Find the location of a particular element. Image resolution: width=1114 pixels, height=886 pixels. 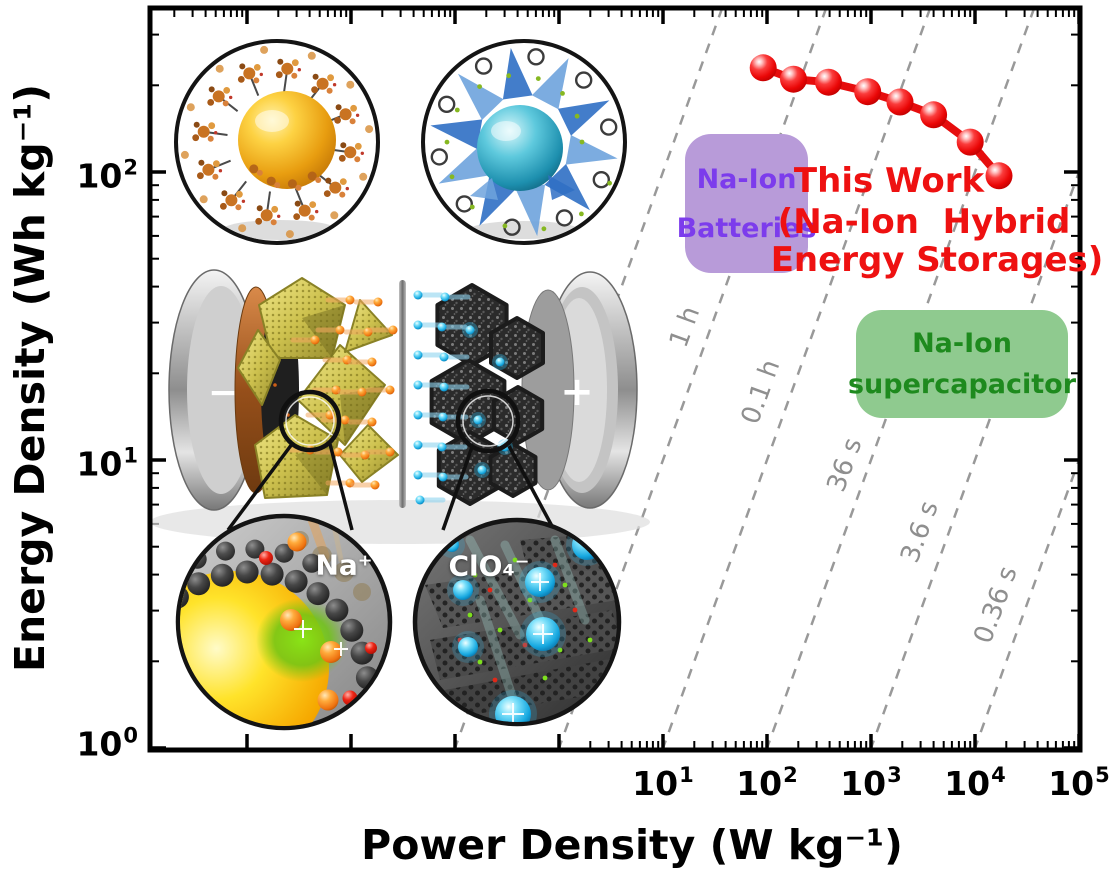

sodium-ion-label: Na⁺ is located at coordinates (344, 565).